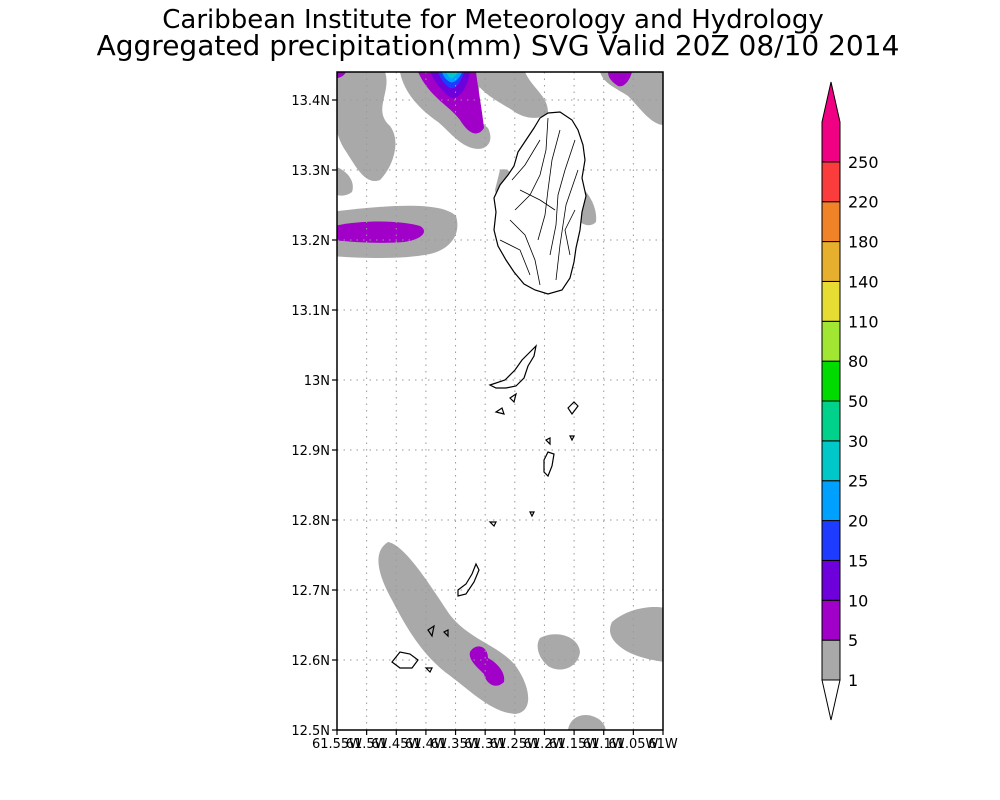 This screenshot has height=800, width=1000. What do you see at coordinates (545, 744) in the screenshot?
I see `lon-tick-label: 61.2W` at bounding box center [545, 744].